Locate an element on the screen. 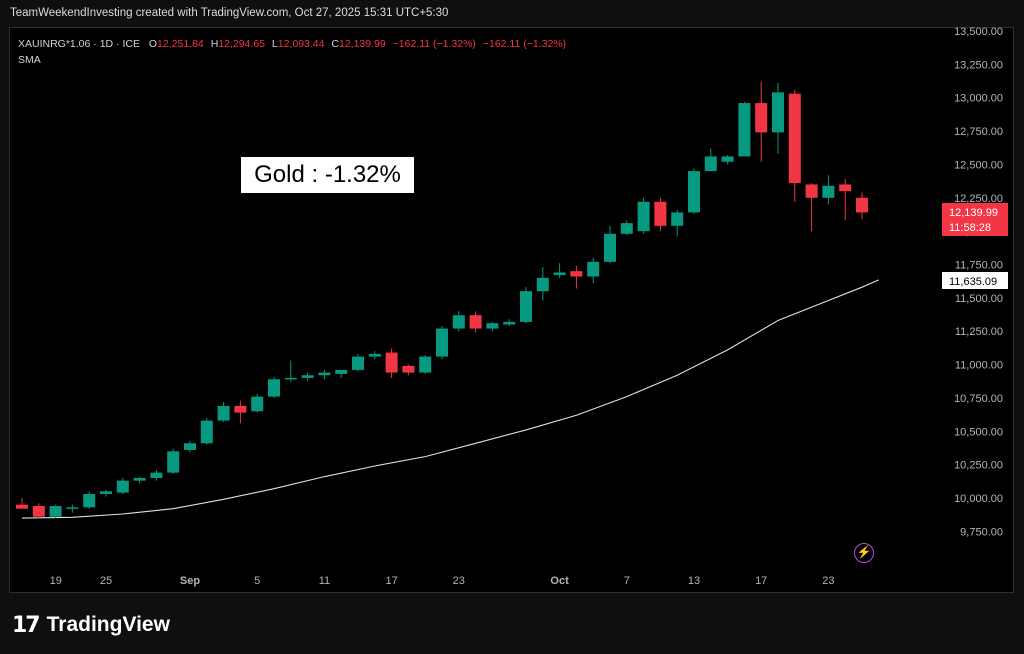 This screenshot has width=1024, height=654. sma-value: 11,635.09 is located at coordinates (973, 282).